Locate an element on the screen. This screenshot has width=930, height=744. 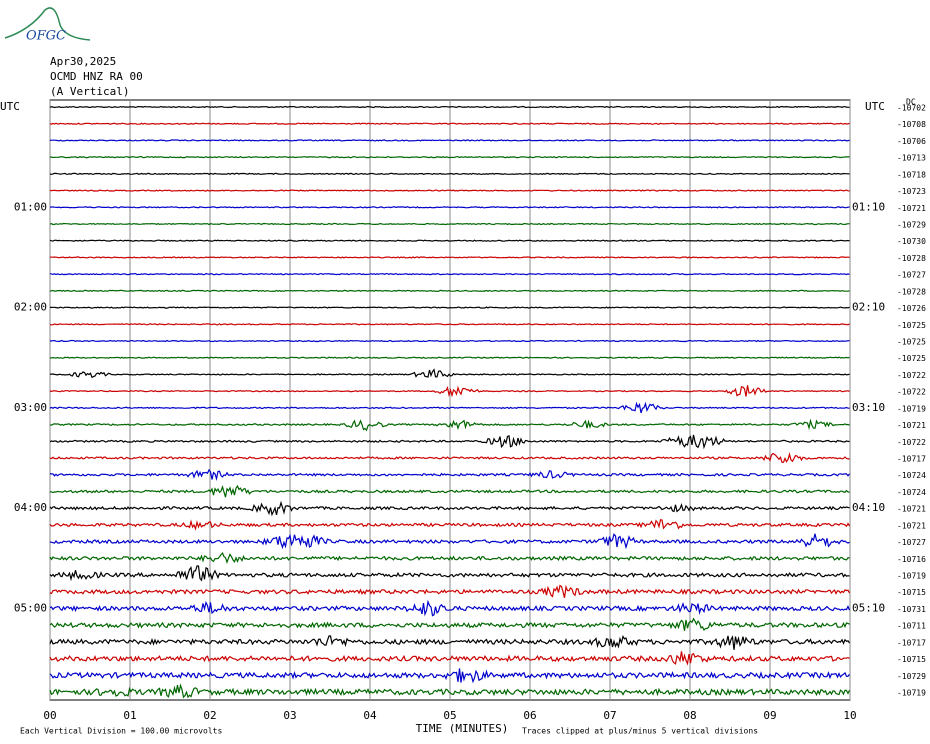
x-tick-label: 02 is located at coordinates (209, 715).